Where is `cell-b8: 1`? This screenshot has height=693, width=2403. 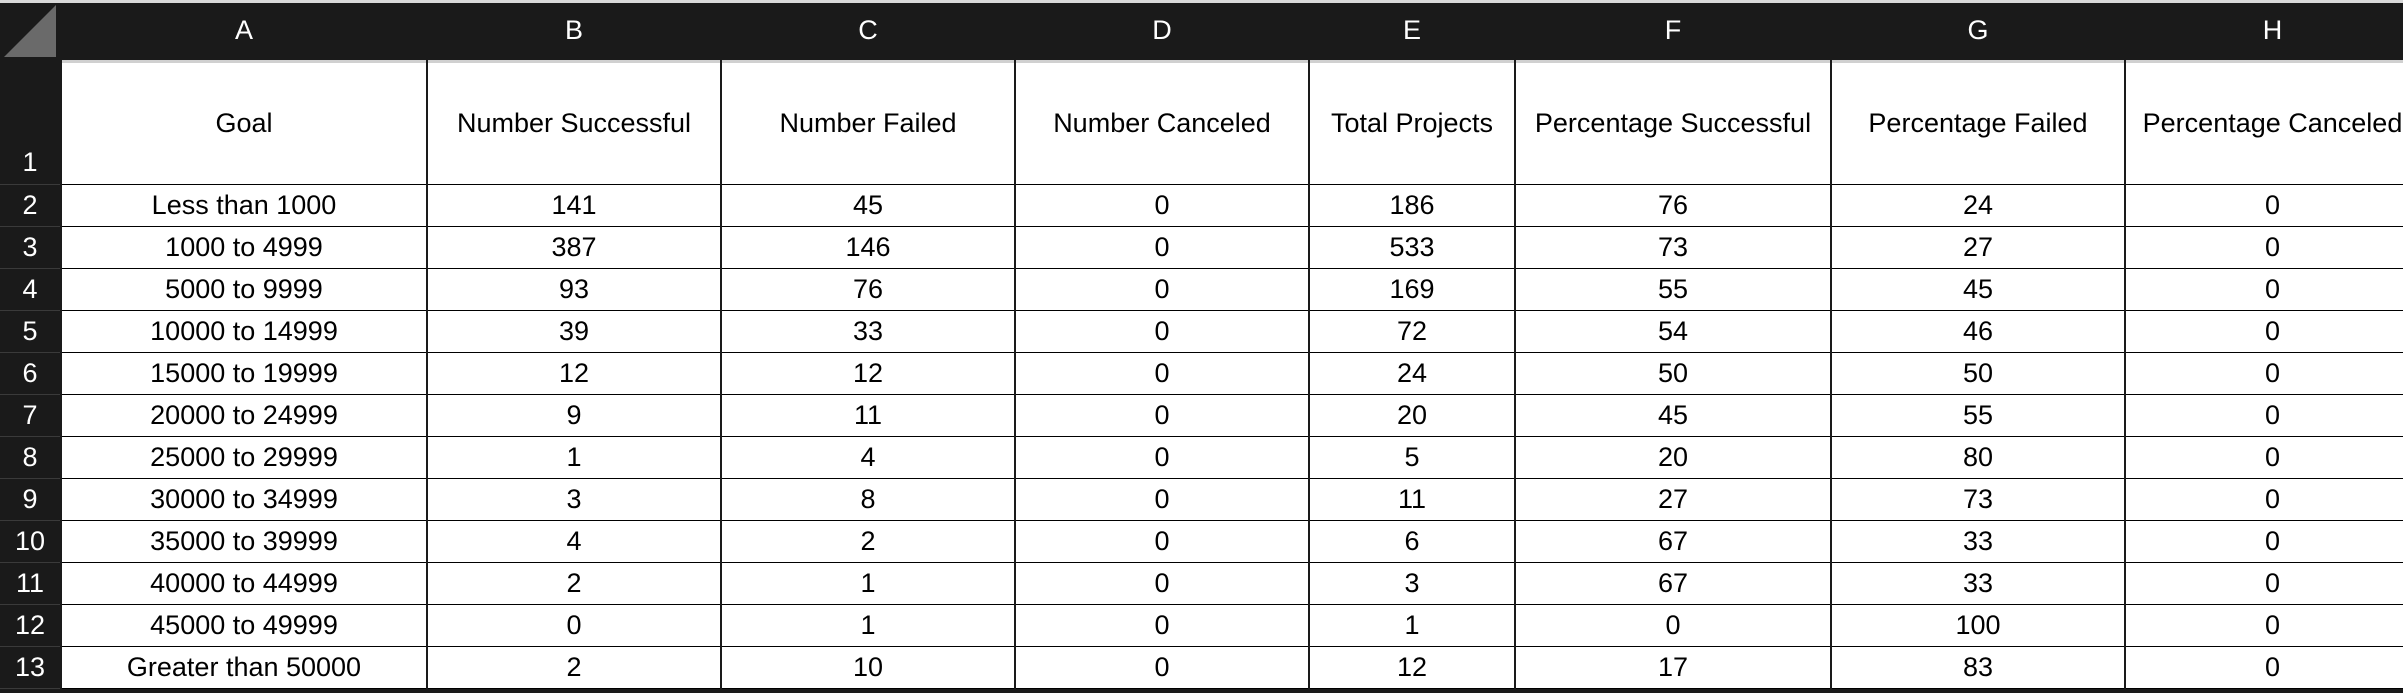 cell-b8: 1 is located at coordinates (574, 458).